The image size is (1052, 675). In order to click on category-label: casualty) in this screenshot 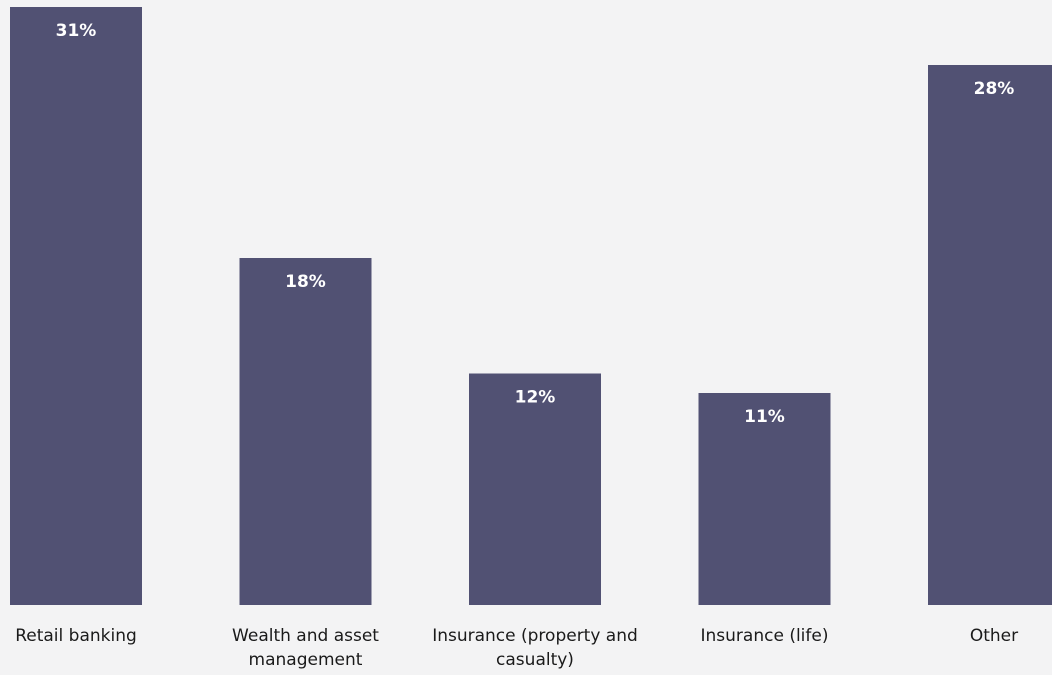, I will do `click(535, 660)`.